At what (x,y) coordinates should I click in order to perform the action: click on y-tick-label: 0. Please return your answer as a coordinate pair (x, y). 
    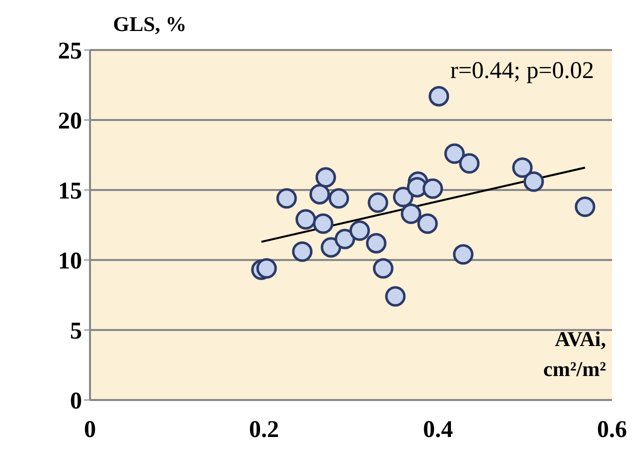
    Looking at the image, I should click on (76, 401).